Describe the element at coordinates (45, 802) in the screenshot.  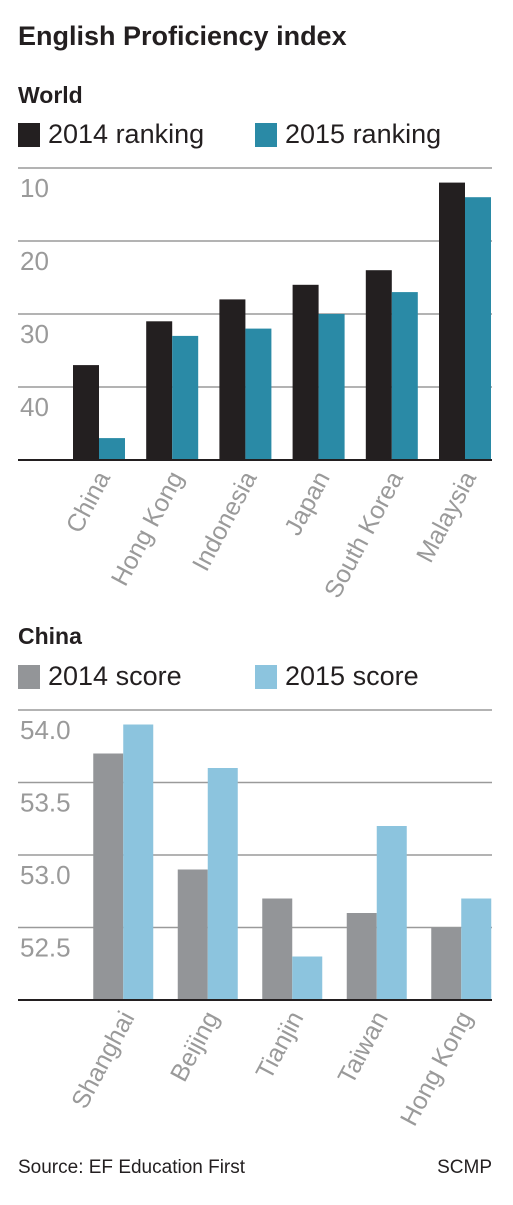
I see `y-tick-label: 53.5` at that location.